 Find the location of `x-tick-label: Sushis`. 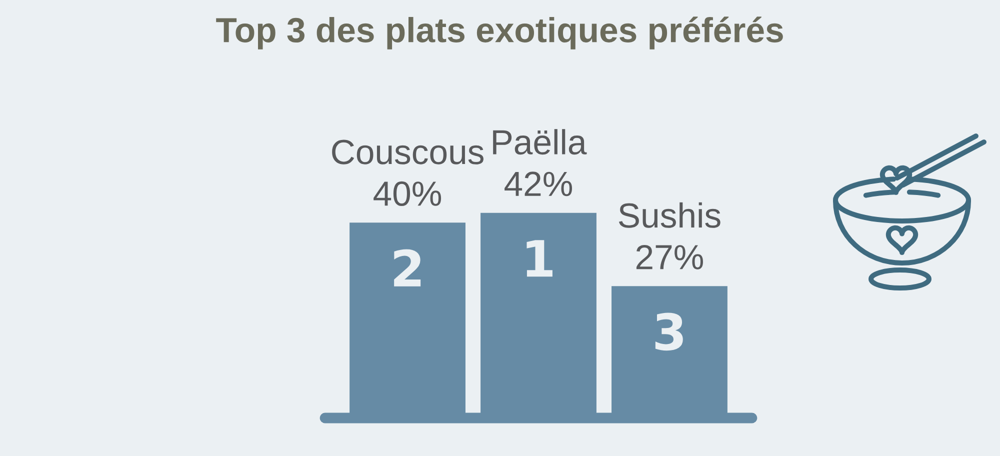

x-tick-label: Sushis is located at coordinates (669, 215).